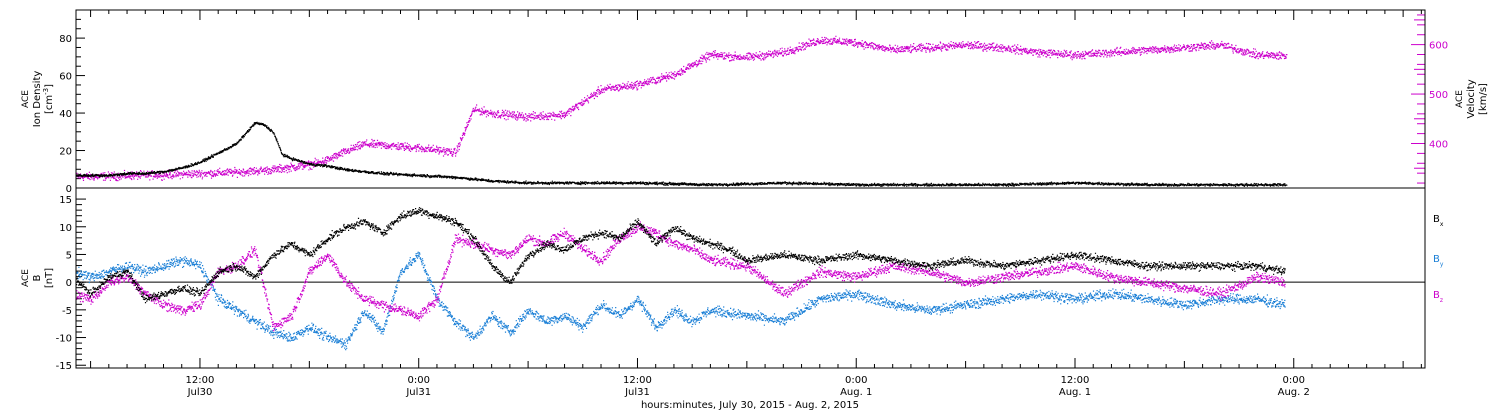 The image size is (1500, 410). Describe the element at coordinates (65, 39) in the screenshot. I see `density-tick-label: 80` at that location.